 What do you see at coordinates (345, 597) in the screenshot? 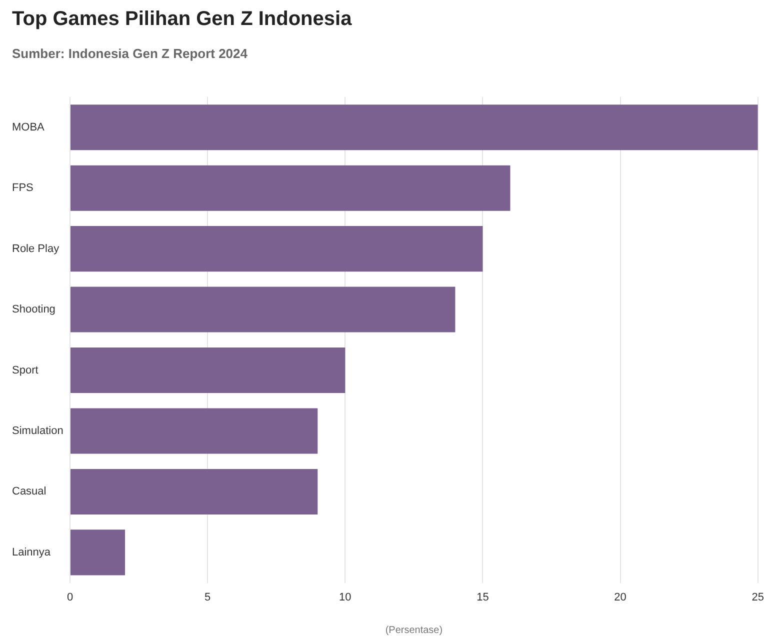
I see `x-tick-label: 10` at bounding box center [345, 597].